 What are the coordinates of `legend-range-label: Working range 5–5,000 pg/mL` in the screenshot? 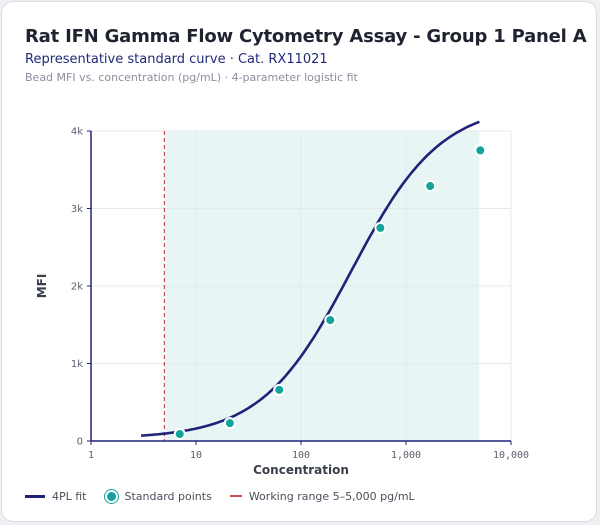 It's located at (331, 496).